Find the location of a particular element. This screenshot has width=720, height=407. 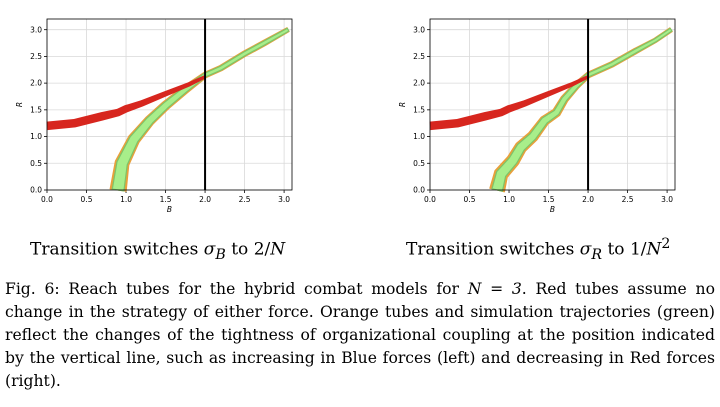

subcaption-subscript: B is located at coordinates (220, 255).